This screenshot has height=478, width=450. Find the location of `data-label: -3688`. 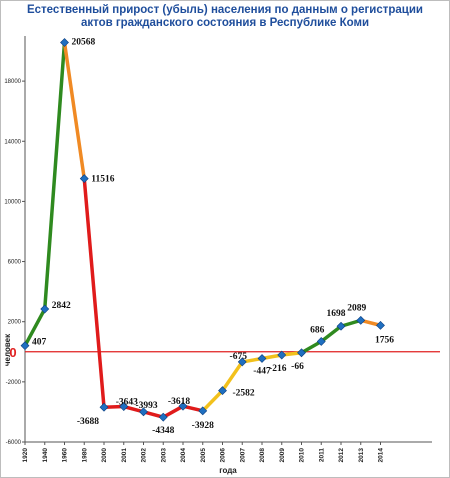

data-label: -3688 is located at coordinates (88, 422).